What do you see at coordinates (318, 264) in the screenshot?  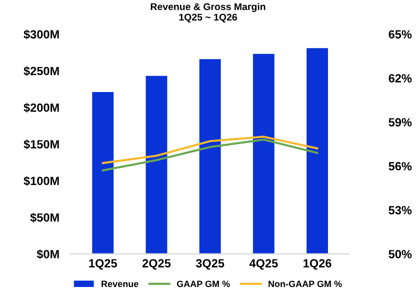 I see `x-tick-label: 1Q26` at bounding box center [318, 264].